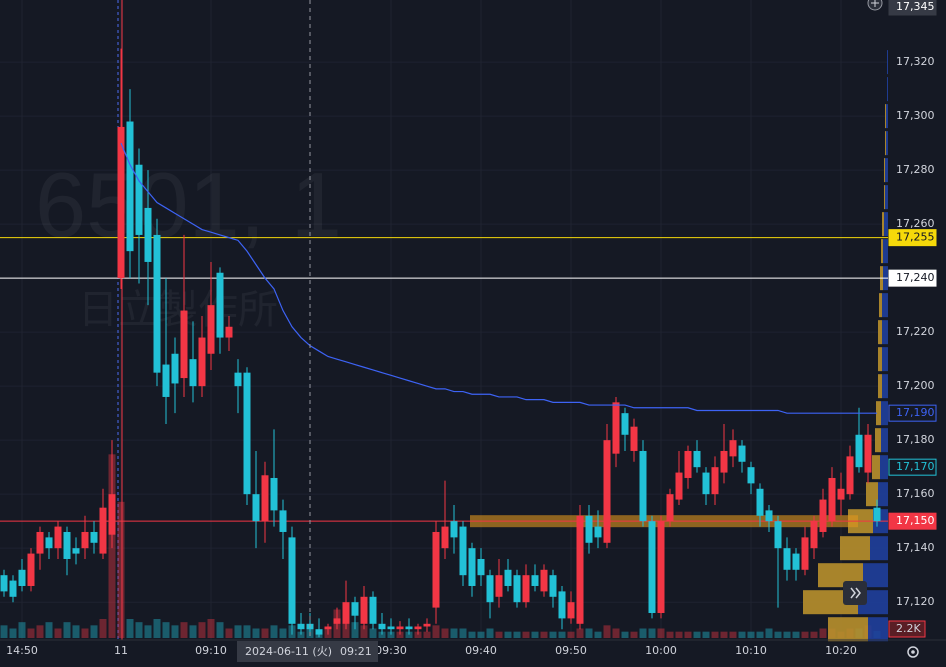 This screenshot has width=946, height=667. I want to click on y-tick-label: 17,260, so click(915, 223).